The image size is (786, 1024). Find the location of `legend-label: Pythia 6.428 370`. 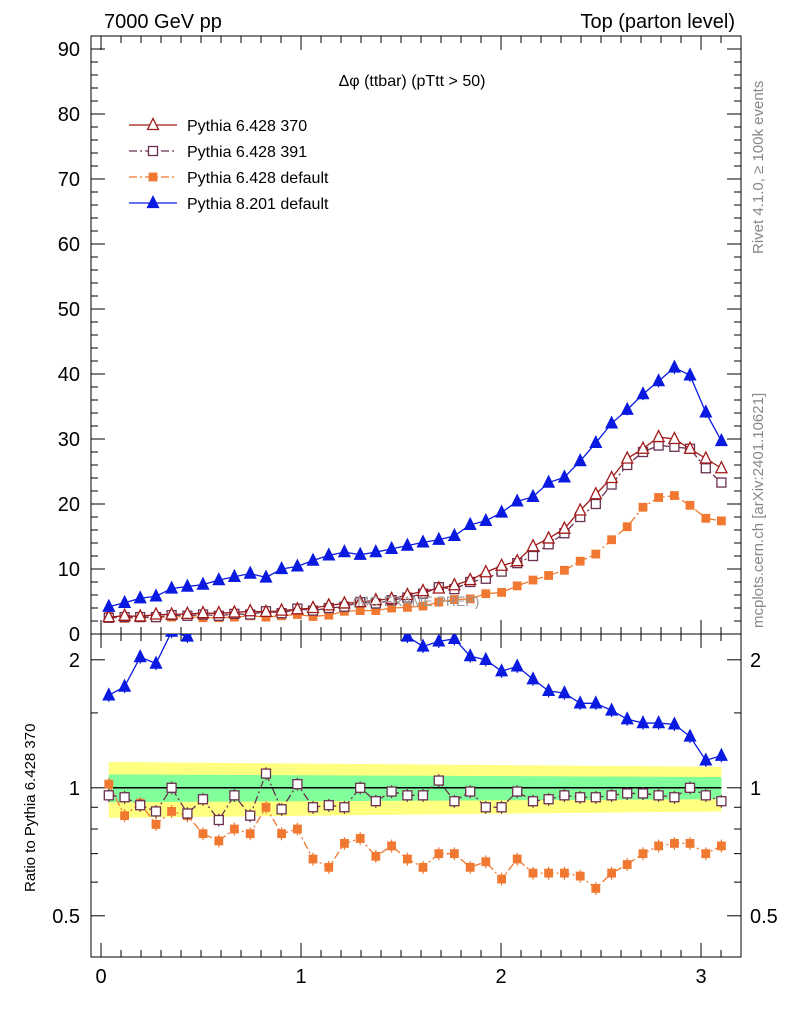

legend-label: Pythia 6.428 370 is located at coordinates (247, 126).